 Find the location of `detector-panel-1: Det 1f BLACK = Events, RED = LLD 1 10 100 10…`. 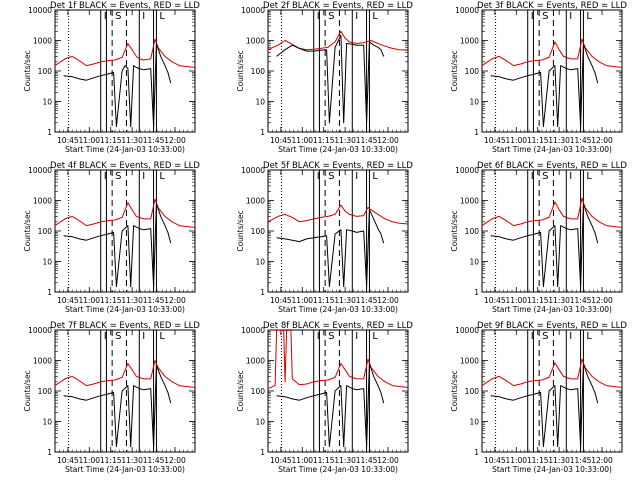

detector-panel-1: Det 1f BLACK = Events, RED = LLD 1 10 100 10… is located at coordinates (111, 77).